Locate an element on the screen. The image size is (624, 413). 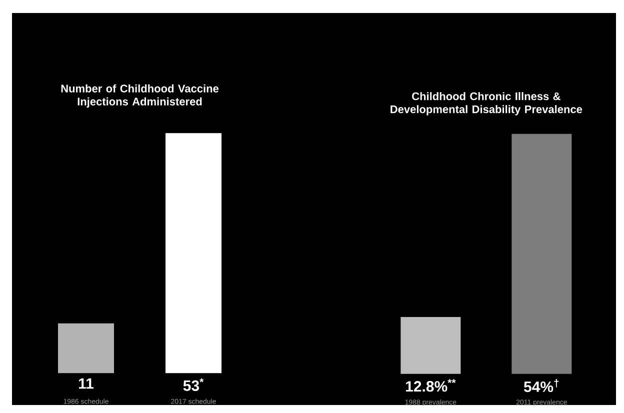
data-label: 12.8%$^{**}$ is located at coordinates (431, 385).